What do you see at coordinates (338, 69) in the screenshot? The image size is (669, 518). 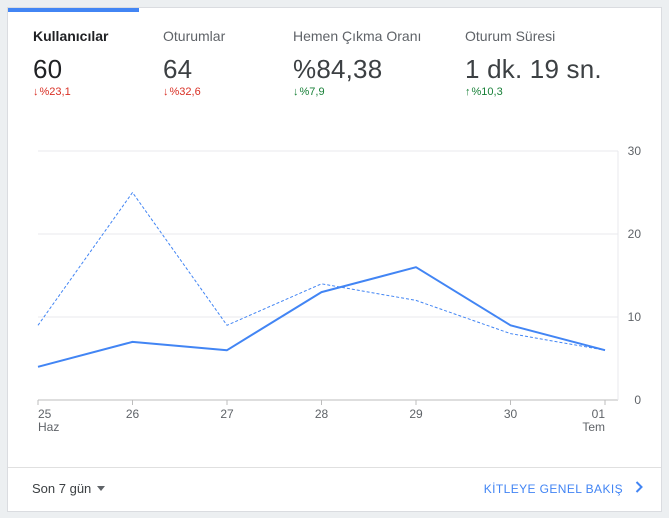 I see `metric-value: %84,38` at bounding box center [338, 69].